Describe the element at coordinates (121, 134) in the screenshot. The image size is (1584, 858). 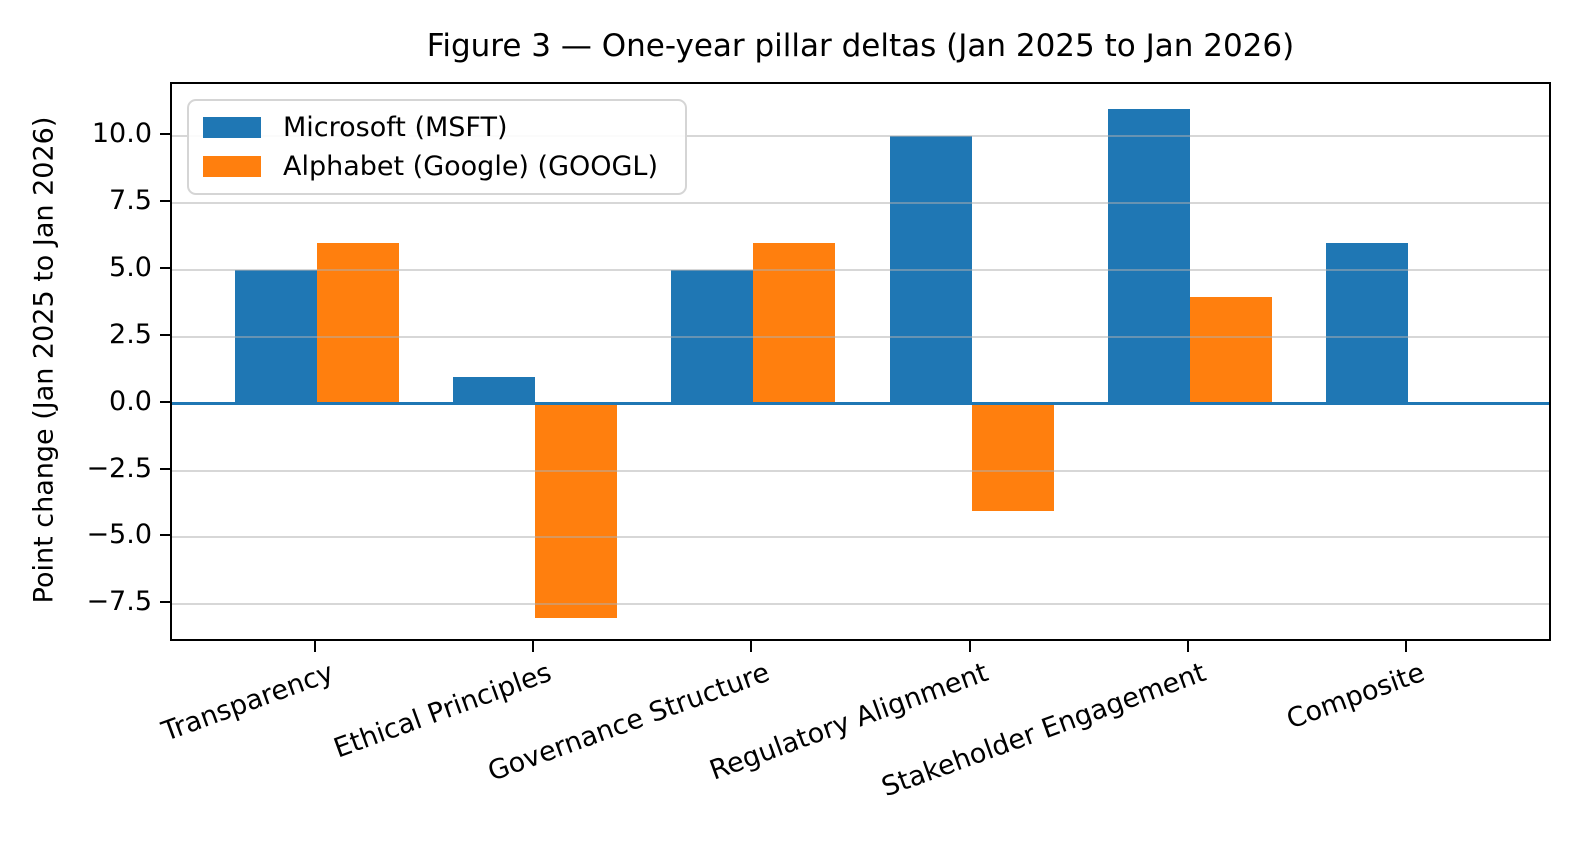
I see `y-tick-label: 10.0` at that location.